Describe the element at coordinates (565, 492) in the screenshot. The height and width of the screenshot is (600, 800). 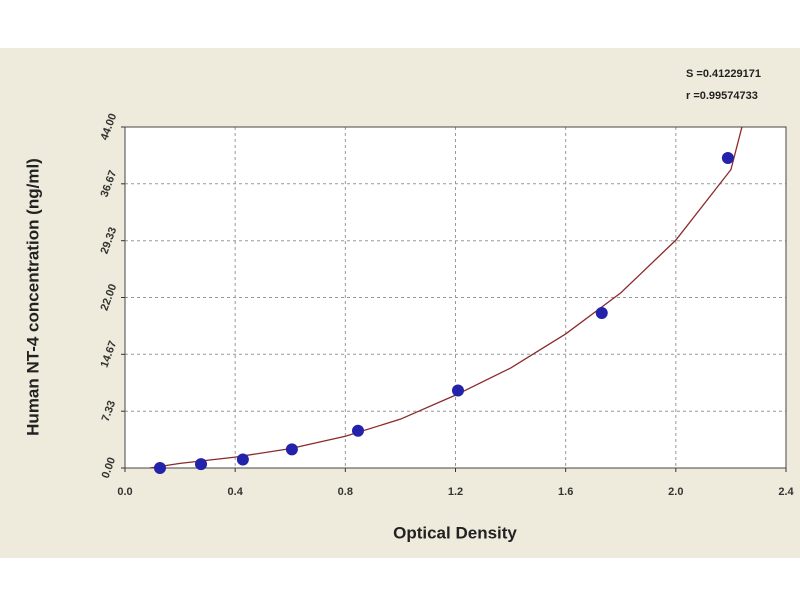
I see `x-tick-label: 1.6` at that location.